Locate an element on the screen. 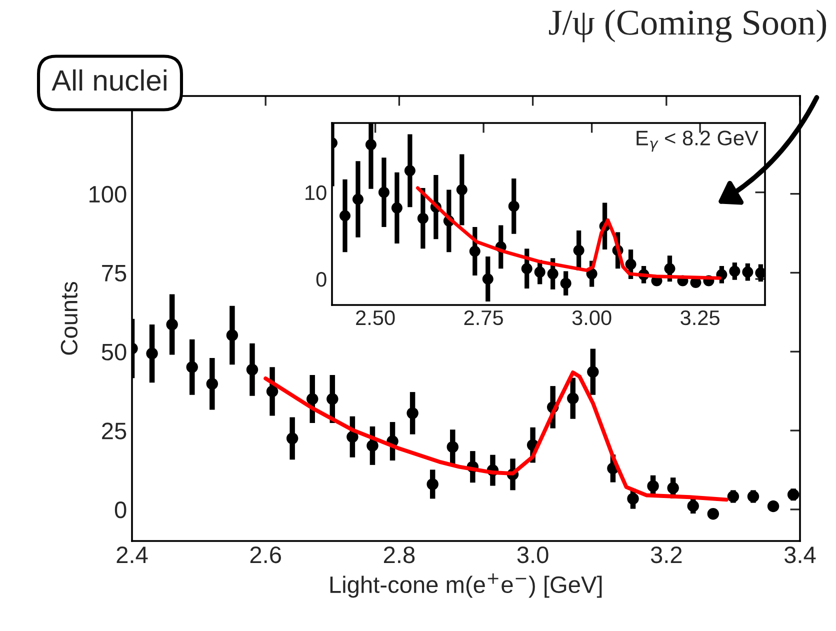 The image size is (836, 631). y-tick-label: 50 is located at coordinates (114, 352).